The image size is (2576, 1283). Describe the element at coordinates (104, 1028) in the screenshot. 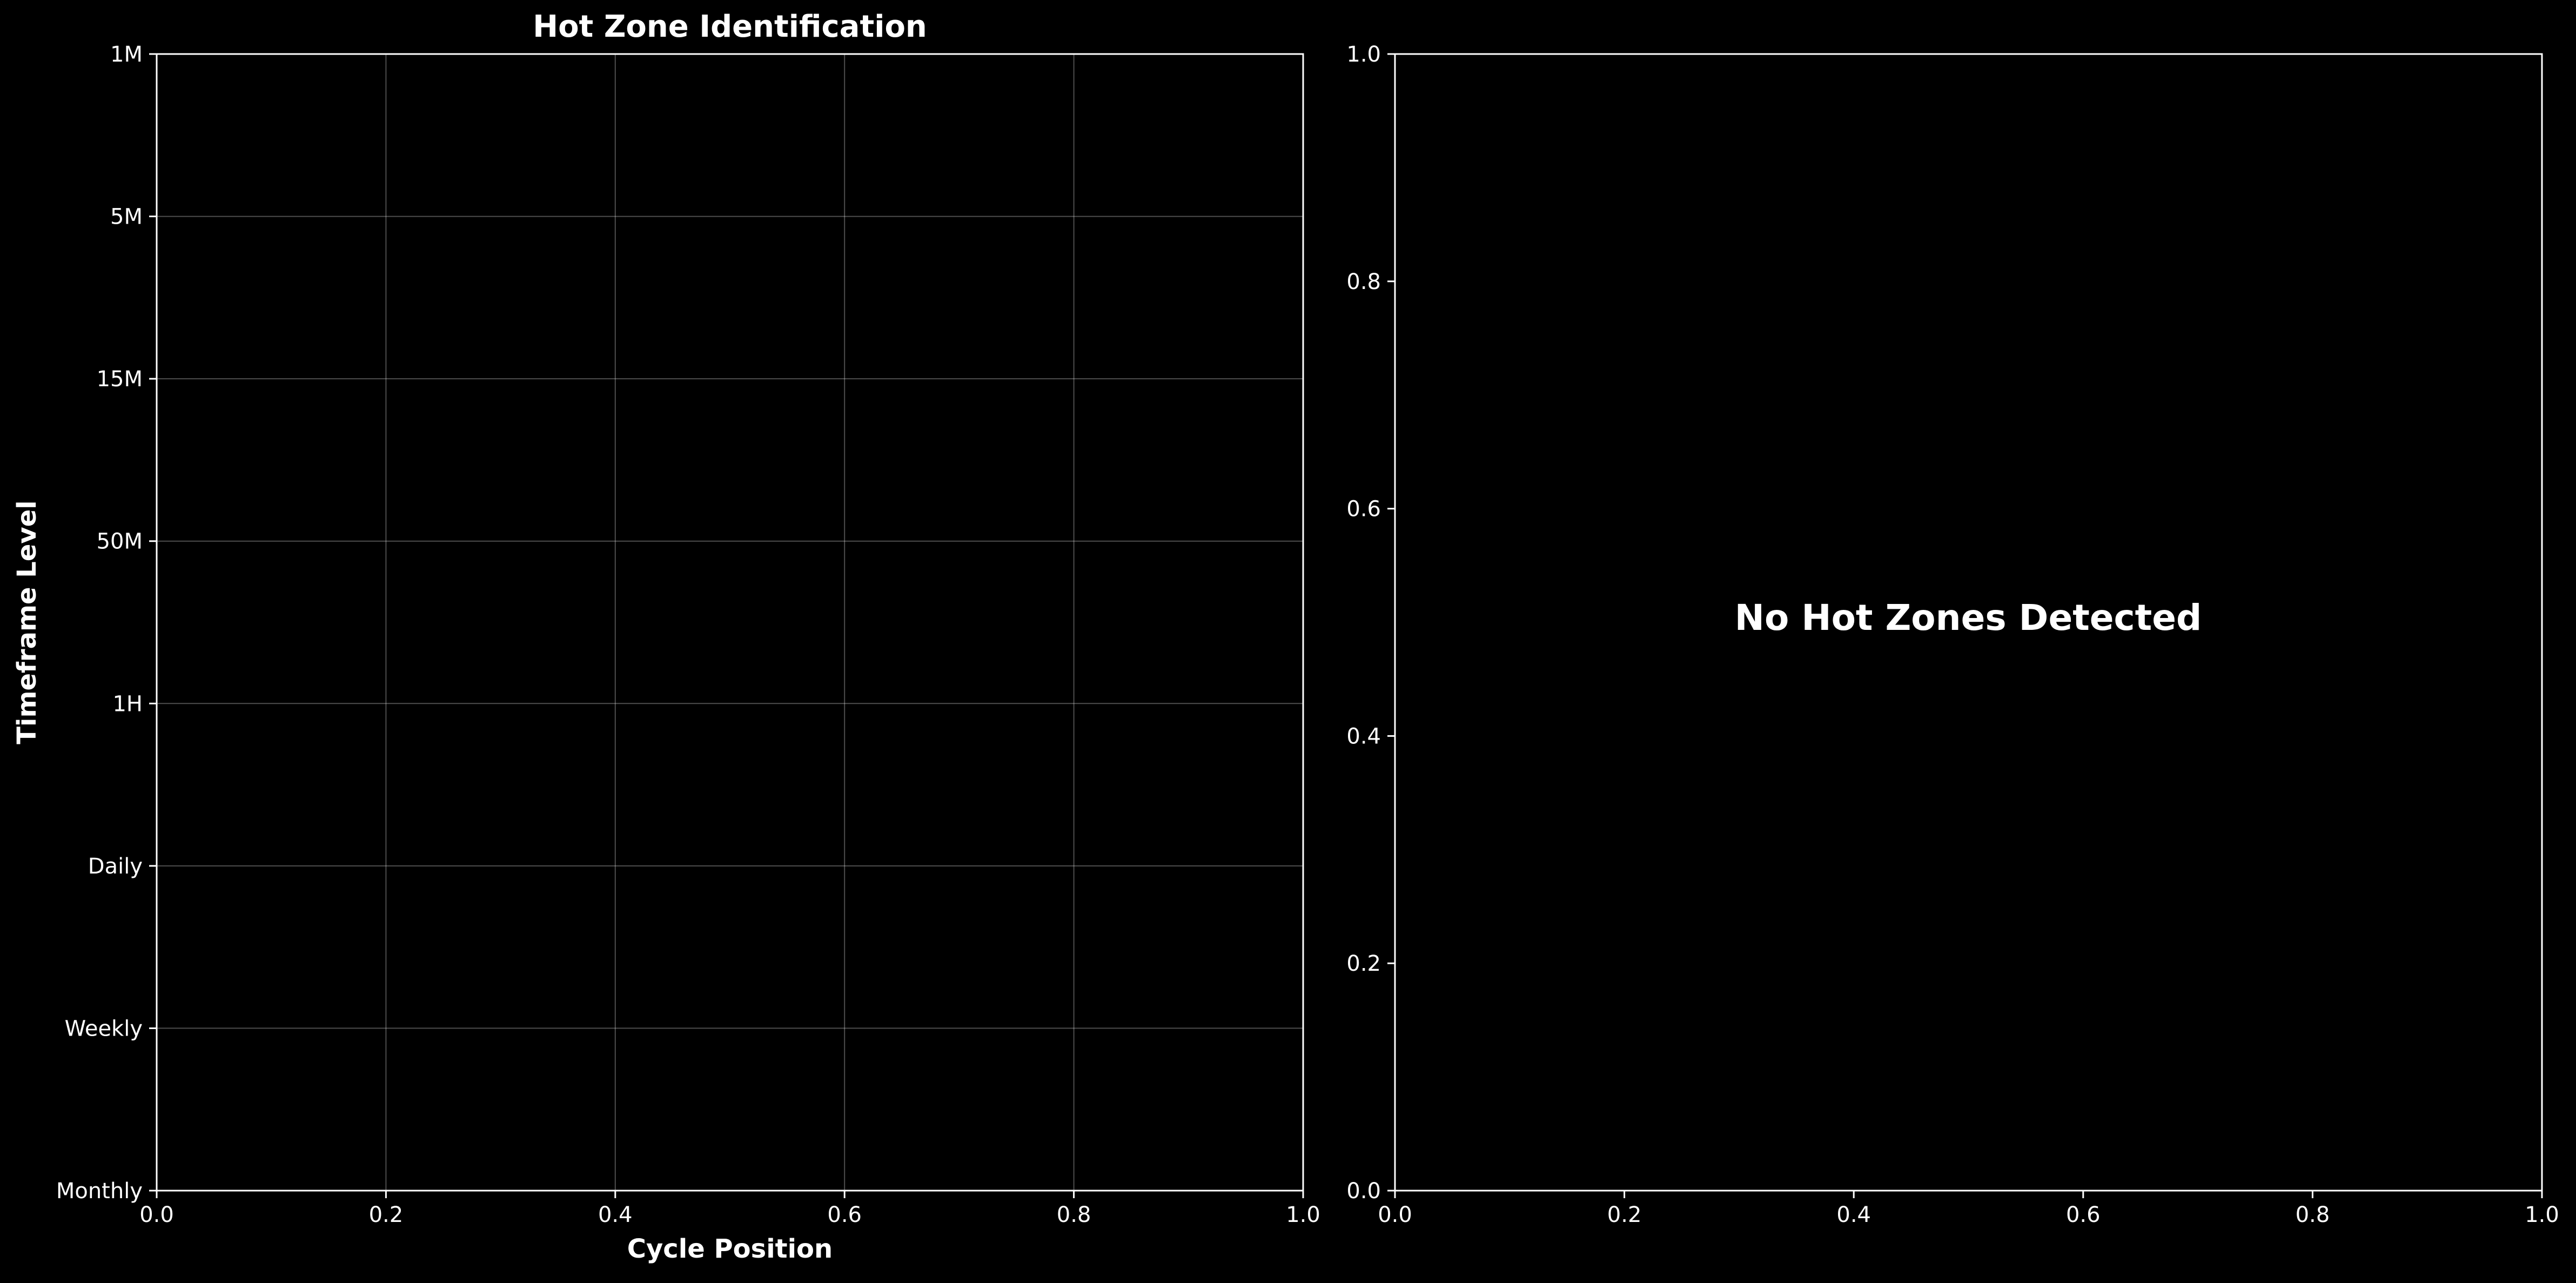

I see `left-y-tick-label: Weekly` at that location.